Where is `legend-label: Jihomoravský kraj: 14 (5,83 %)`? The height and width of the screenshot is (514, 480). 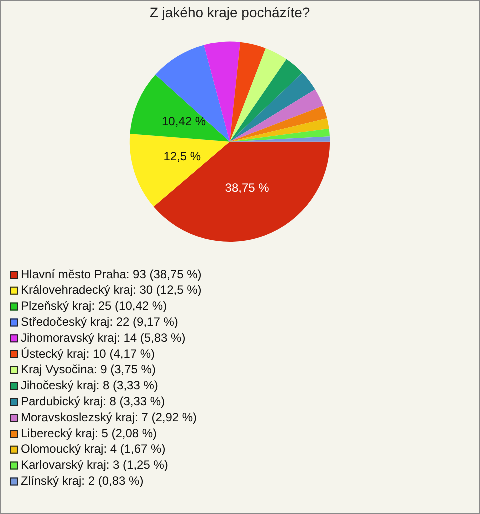
legend-label: Jihomoravský kraj: 14 (5,83 %) is located at coordinates (103, 337).